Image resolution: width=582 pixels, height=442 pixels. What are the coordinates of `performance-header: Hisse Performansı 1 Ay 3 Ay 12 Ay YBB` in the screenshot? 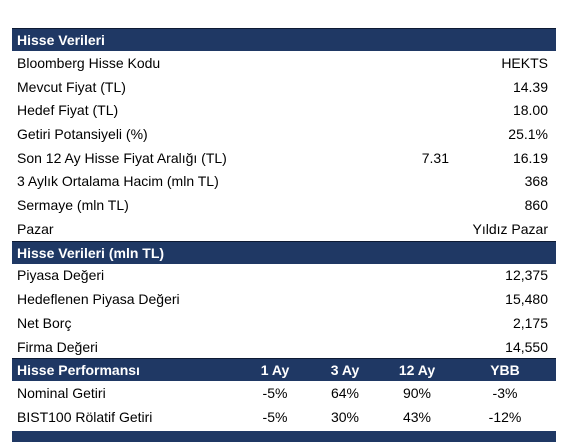 It's located at (284, 370).